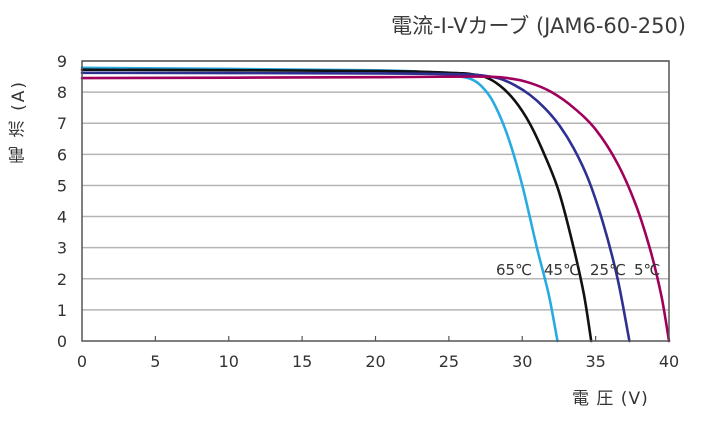 This screenshot has width=710, height=439. Describe the element at coordinates (669, 361) in the screenshot. I see `x-tick-label-40: 40` at that location.